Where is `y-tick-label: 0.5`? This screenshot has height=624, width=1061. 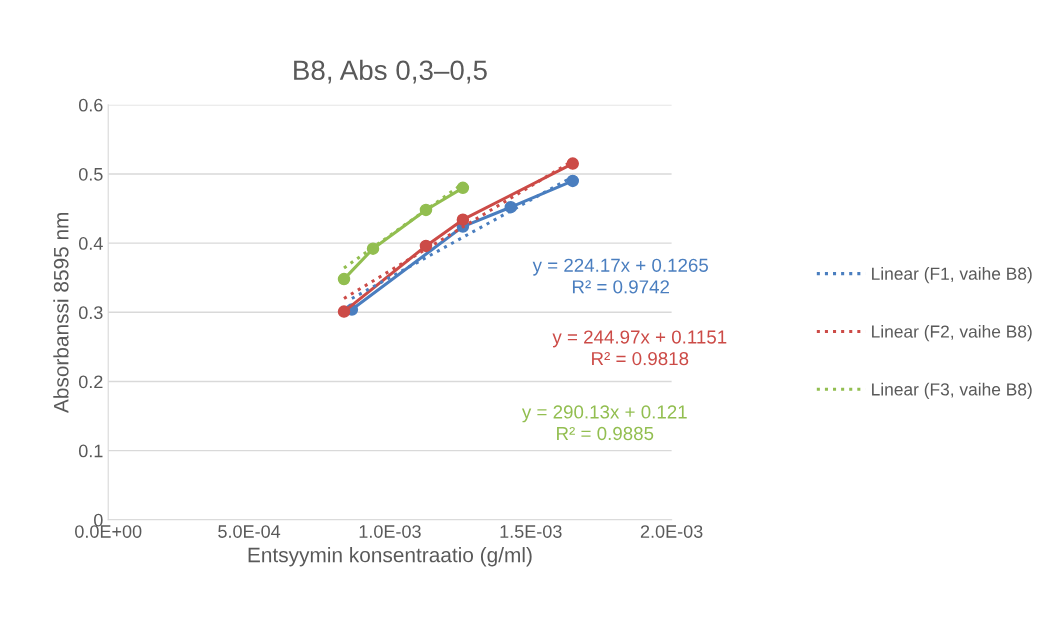
y-tick-label: 0.5 is located at coordinates (90, 174).